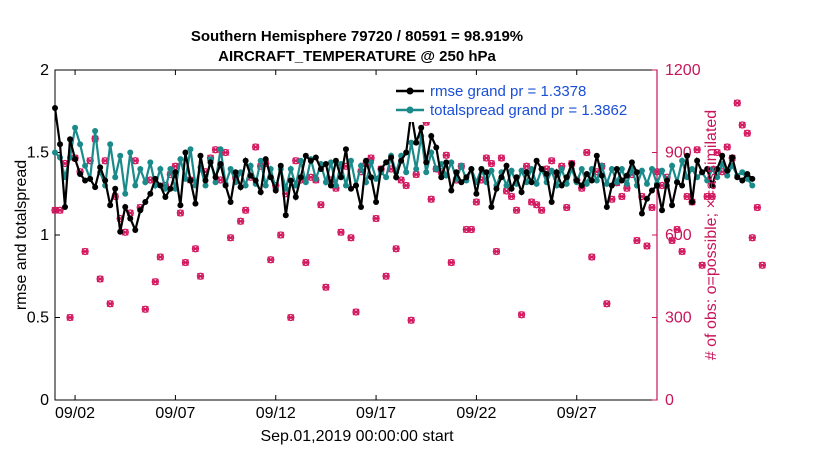 Image resolution: width=830 pixels, height=470 pixels. What do you see at coordinates (44, 400) in the screenshot?
I see `y-tick-label-left: 0` at bounding box center [44, 400].